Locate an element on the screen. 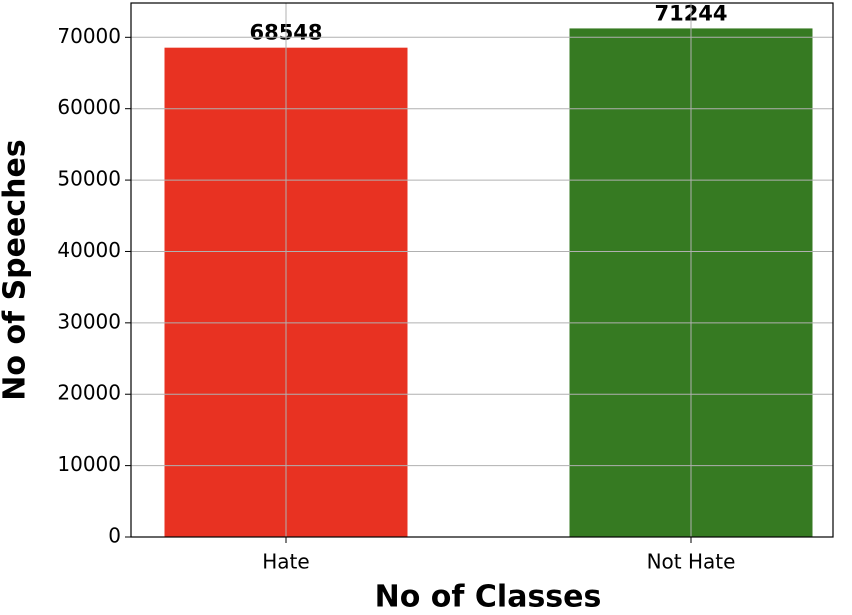  x-axis-label: No of Classes is located at coordinates (488, 597).